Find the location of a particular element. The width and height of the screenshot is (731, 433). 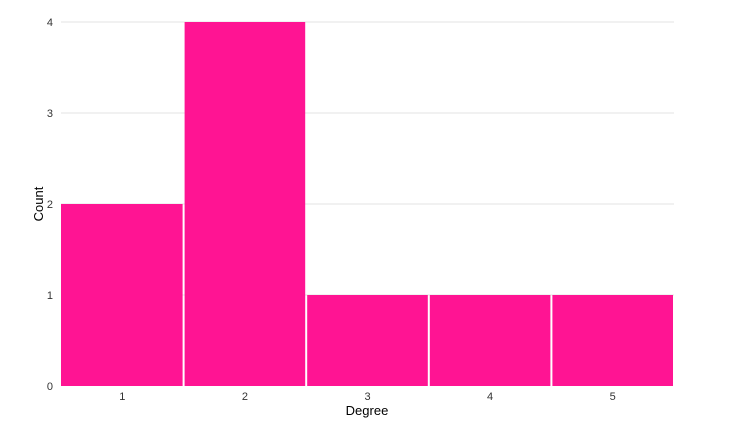

y-tick-label: 4 is located at coordinates (50, 23).